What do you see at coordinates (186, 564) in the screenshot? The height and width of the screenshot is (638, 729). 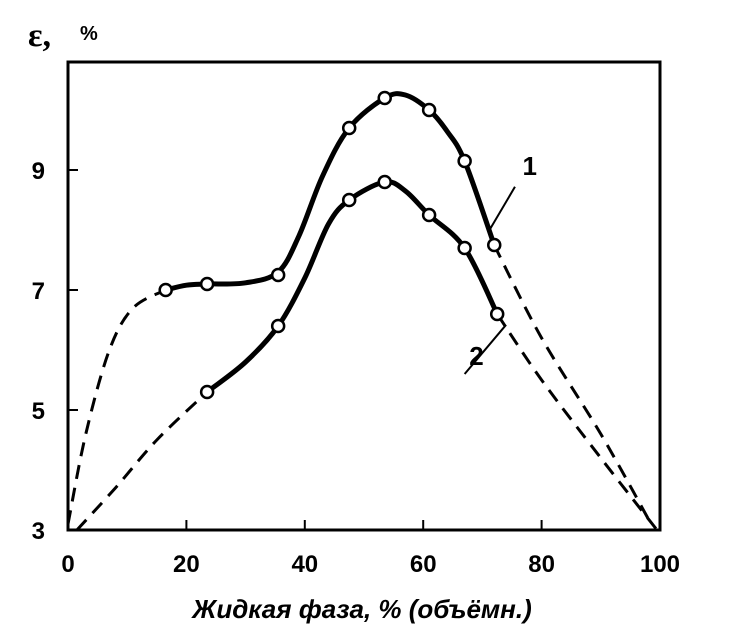 I see `x-tick-label: 20` at bounding box center [186, 564].